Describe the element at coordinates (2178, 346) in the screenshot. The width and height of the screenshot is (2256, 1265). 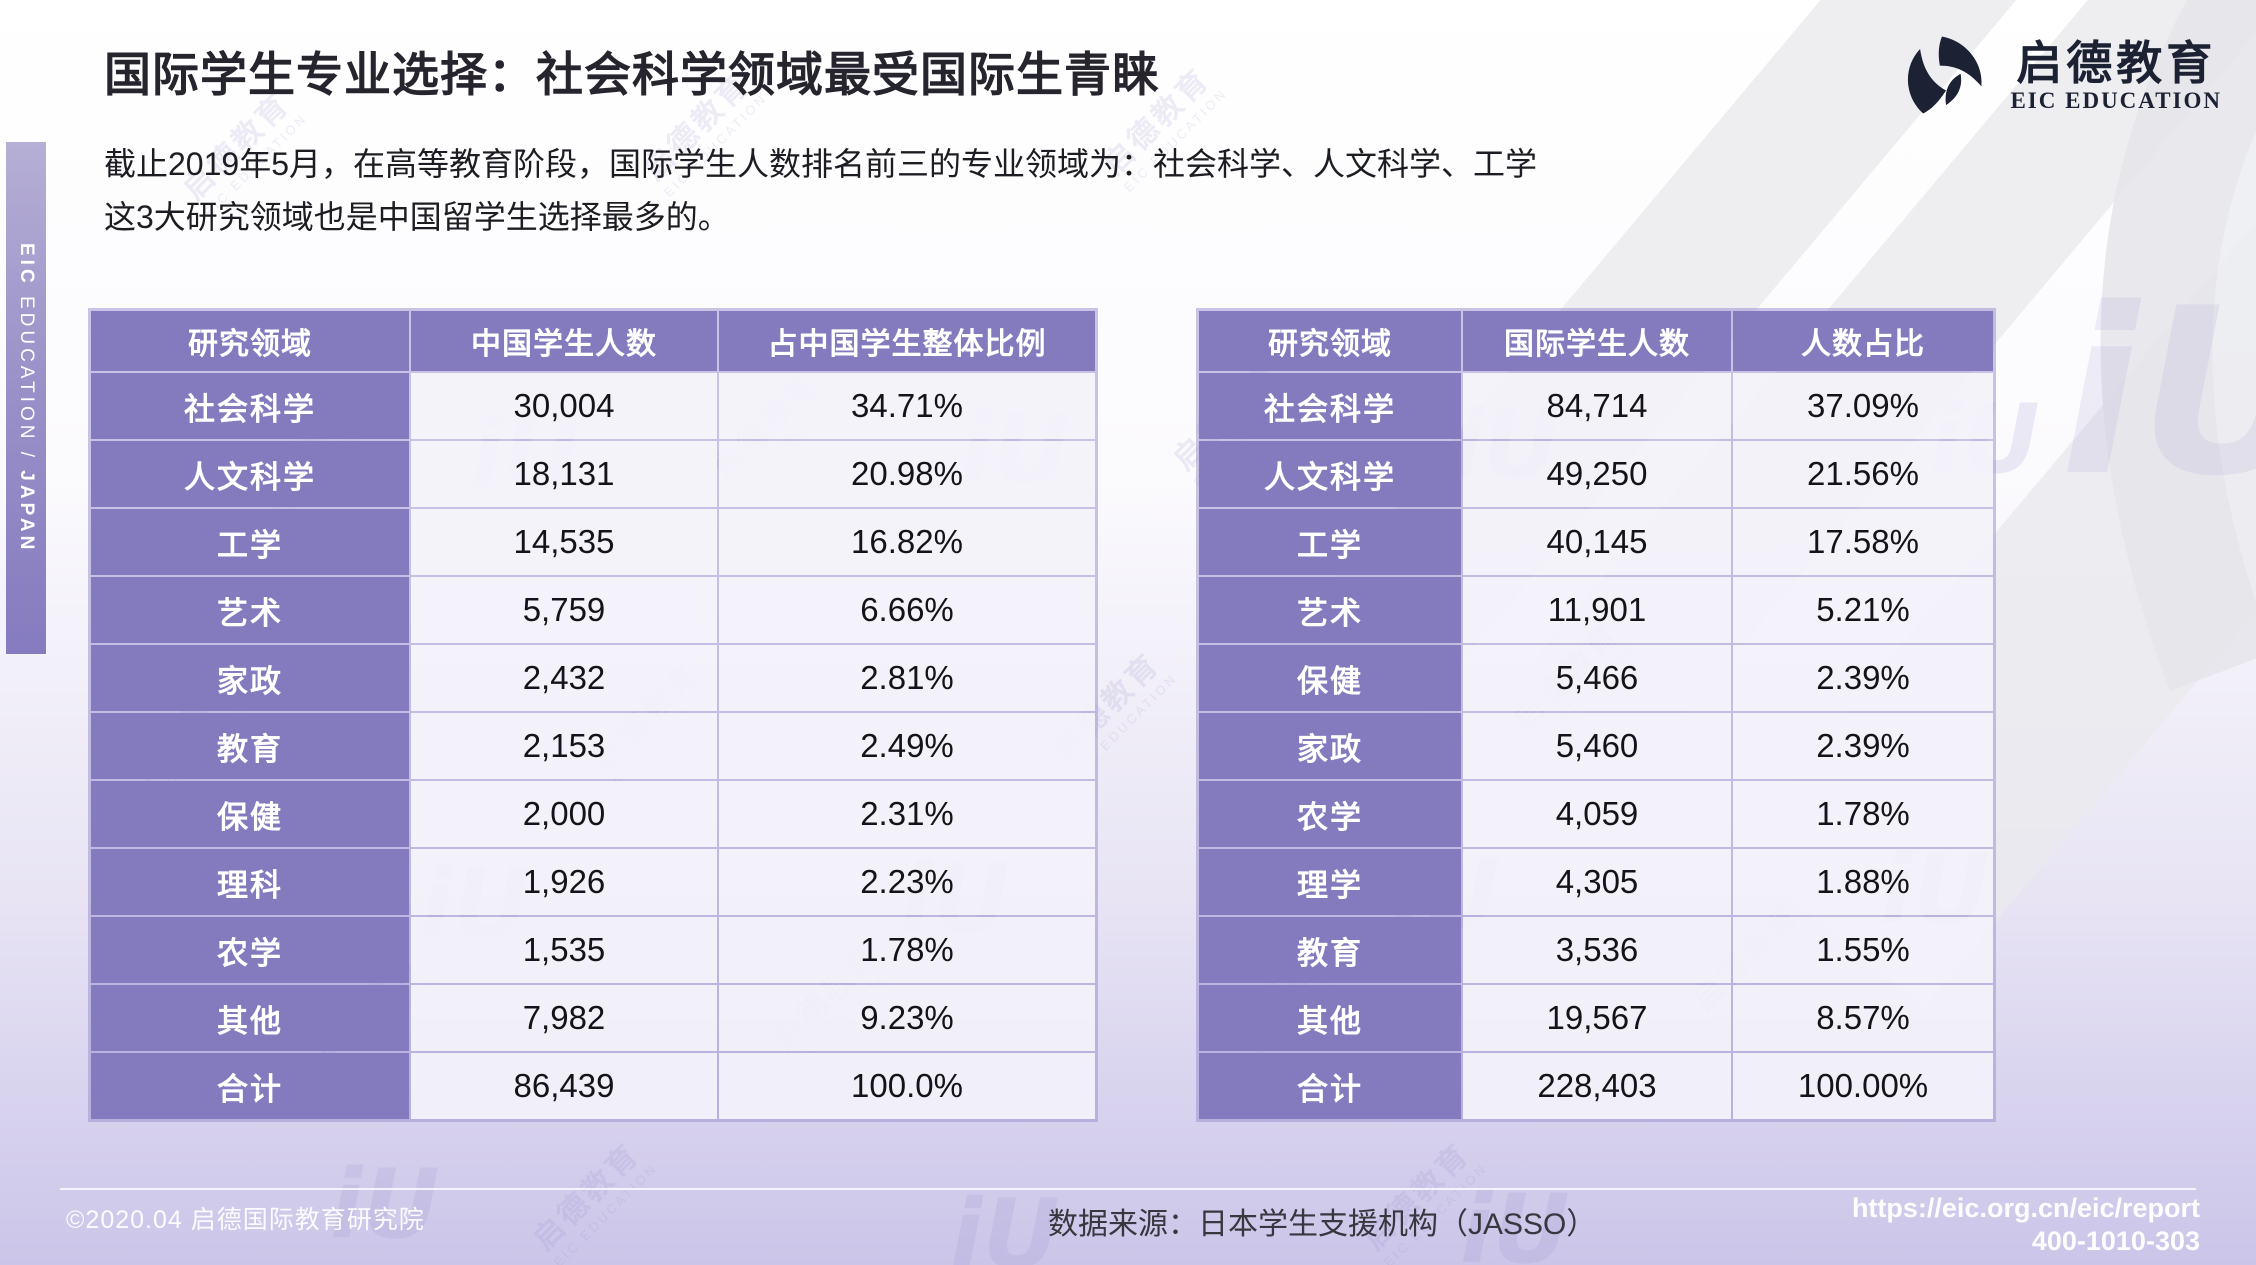
I see `swoosh-graphic` at that location.